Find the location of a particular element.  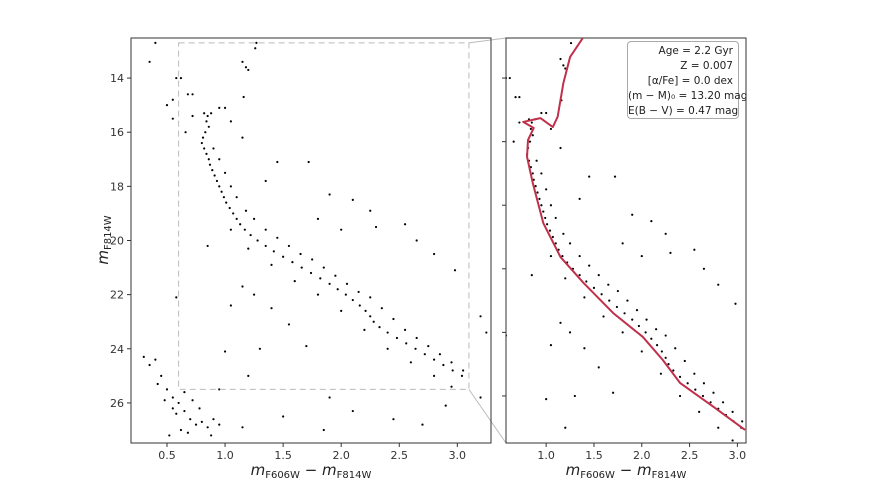

zoom-connector-lines is located at coordinates (487, 240).